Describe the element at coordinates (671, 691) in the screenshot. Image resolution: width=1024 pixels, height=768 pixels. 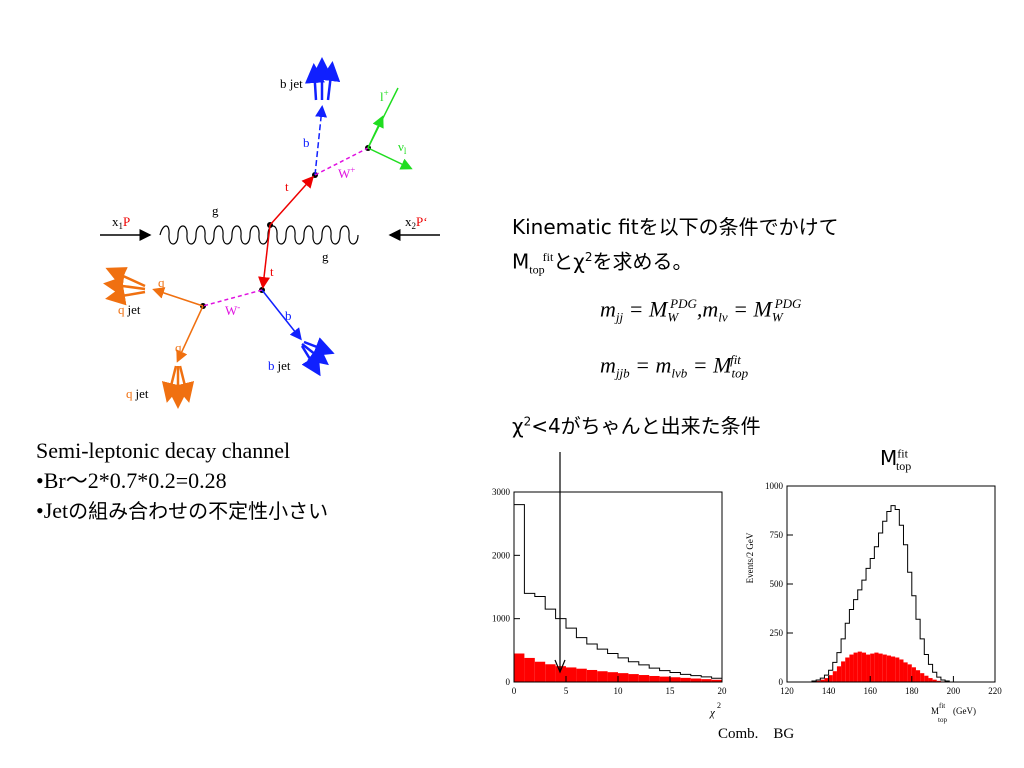
I see `x-tick-label: 15` at that location.